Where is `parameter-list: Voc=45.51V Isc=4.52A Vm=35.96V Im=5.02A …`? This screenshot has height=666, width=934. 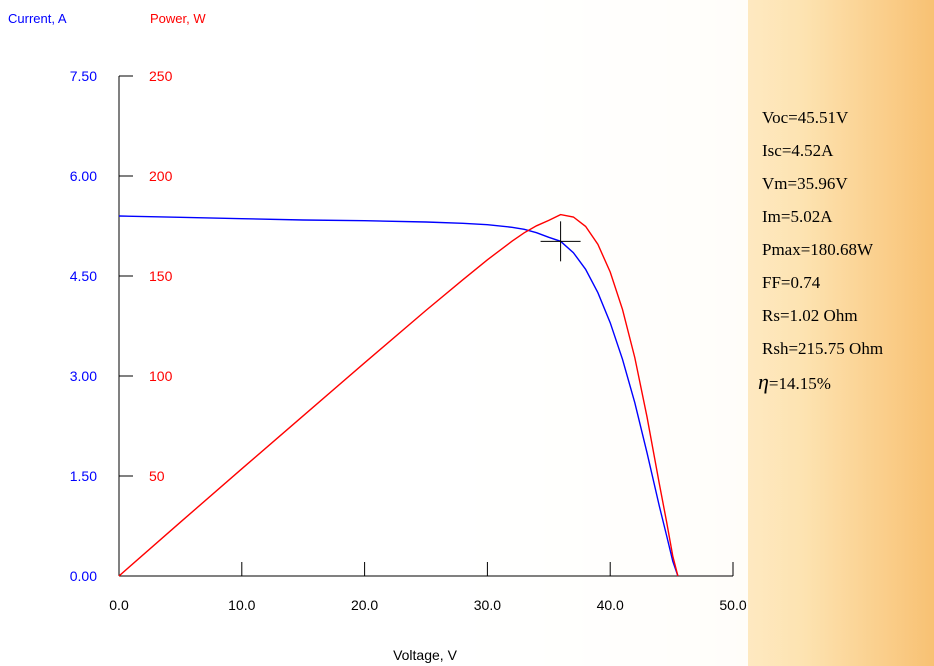 parameter-list: Voc=45.51V Isc=4.52A Vm=35.96V Im=5.02A … is located at coordinates (821, 256).